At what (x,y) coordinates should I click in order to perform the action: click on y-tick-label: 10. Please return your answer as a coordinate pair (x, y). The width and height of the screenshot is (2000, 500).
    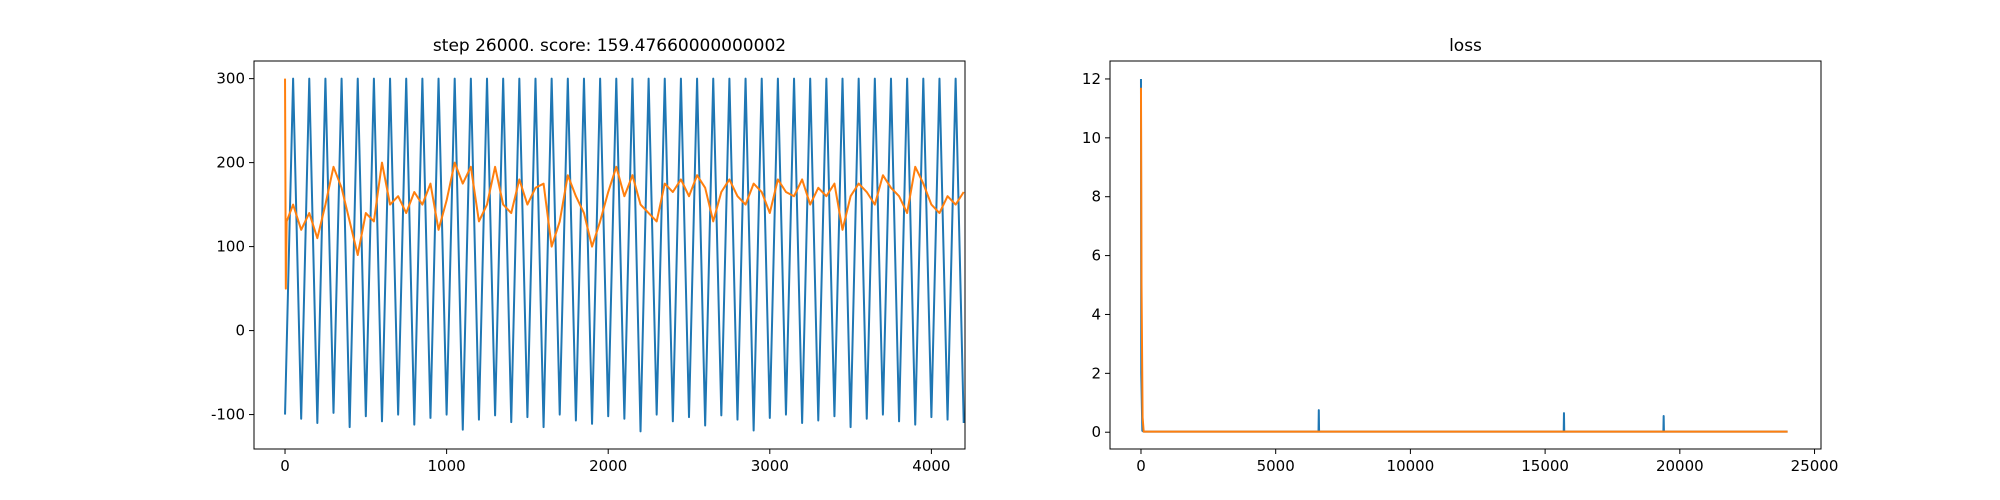
    Looking at the image, I should click on (1091, 138).